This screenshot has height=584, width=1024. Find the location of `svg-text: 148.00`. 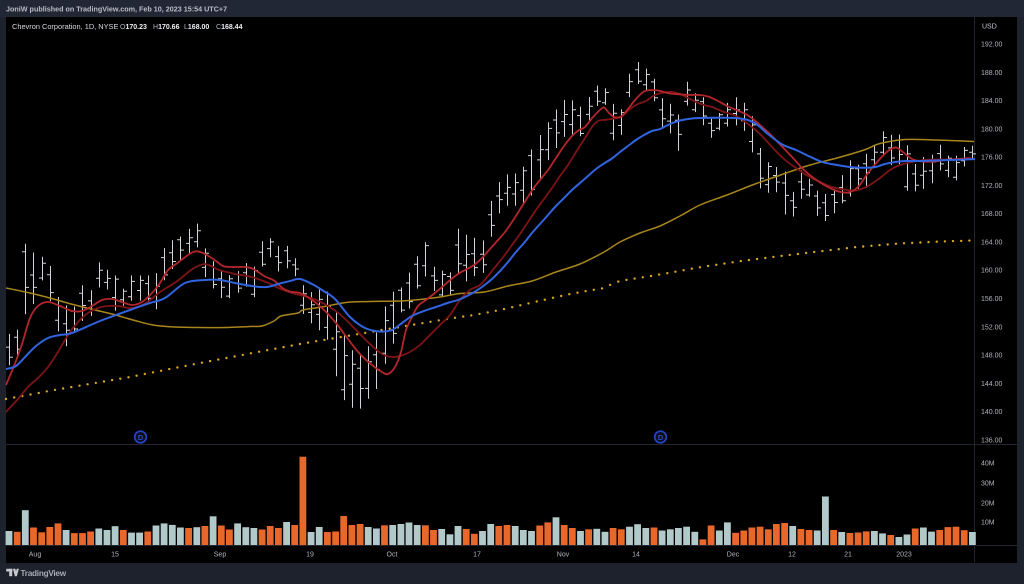

svg-text: 148.00 is located at coordinates (992, 356).